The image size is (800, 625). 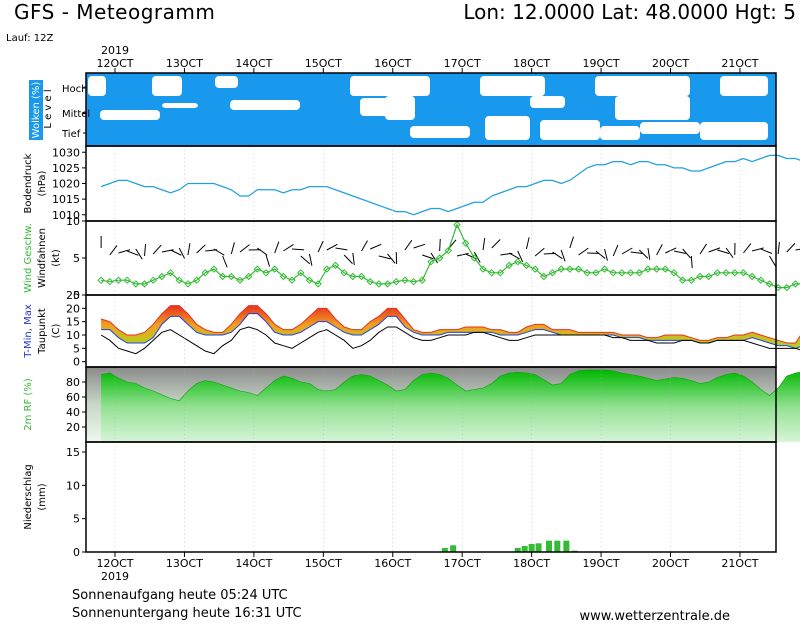 I want to click on precipitation-ytick-label: 5, so click(x=76, y=519).